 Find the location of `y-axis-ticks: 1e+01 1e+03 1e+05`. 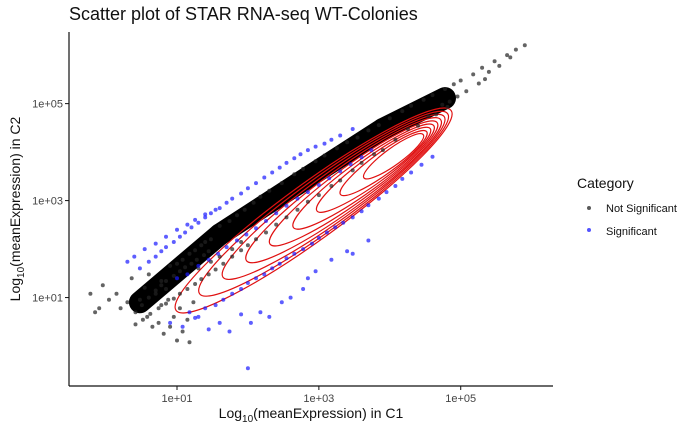

y-axis-ticks: 1e+01 1e+03 1e+05 is located at coordinates (50, 202).